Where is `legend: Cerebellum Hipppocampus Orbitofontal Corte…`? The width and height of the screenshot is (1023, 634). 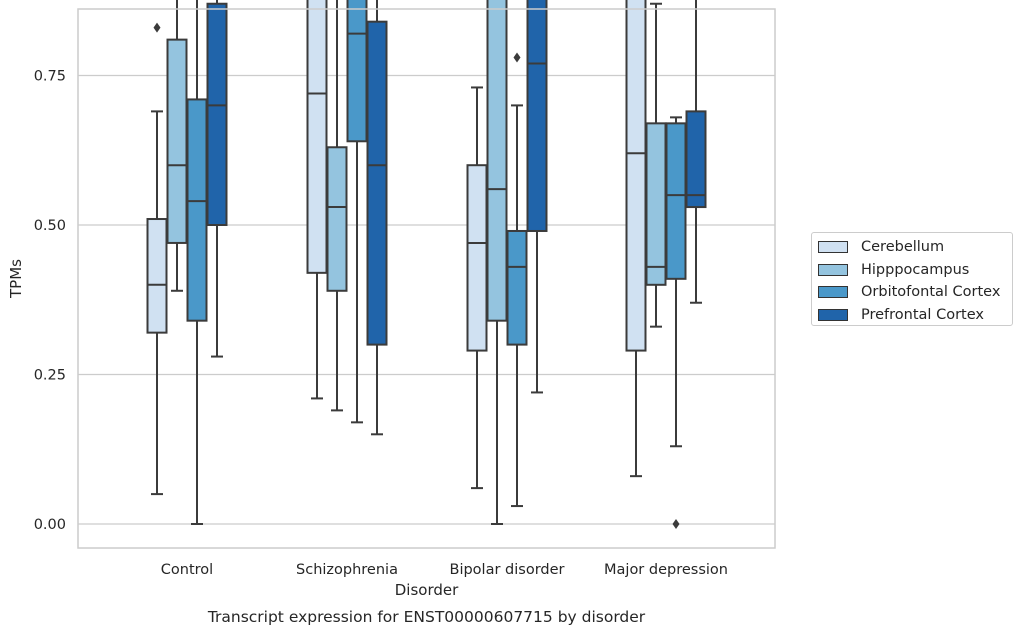
legend: Cerebellum Hipppocampus Orbitofontal Corte… is located at coordinates (912, 279).